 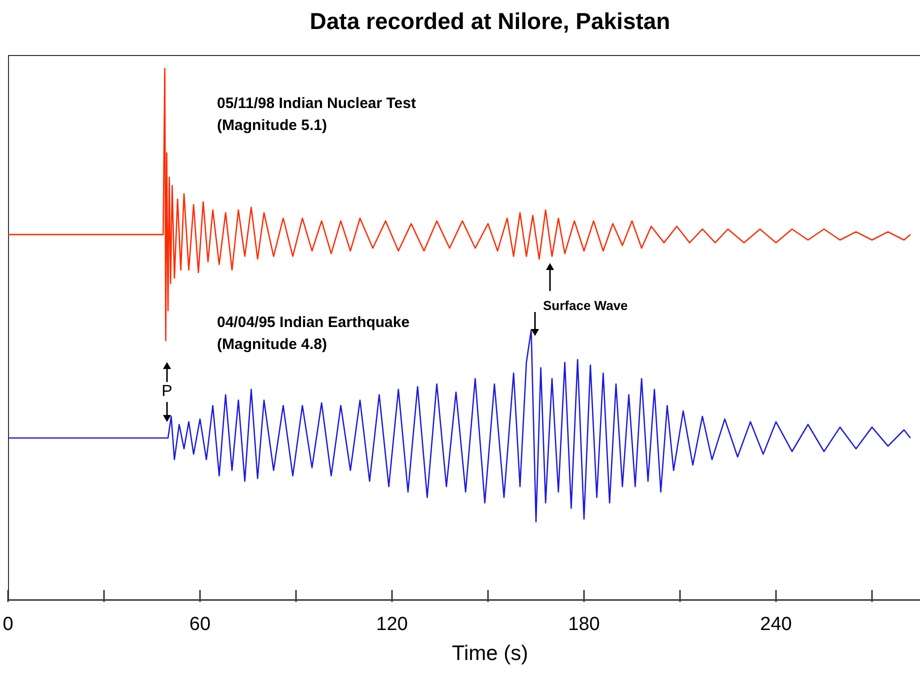 I want to click on x-tick-label: 120, so click(x=392, y=624).